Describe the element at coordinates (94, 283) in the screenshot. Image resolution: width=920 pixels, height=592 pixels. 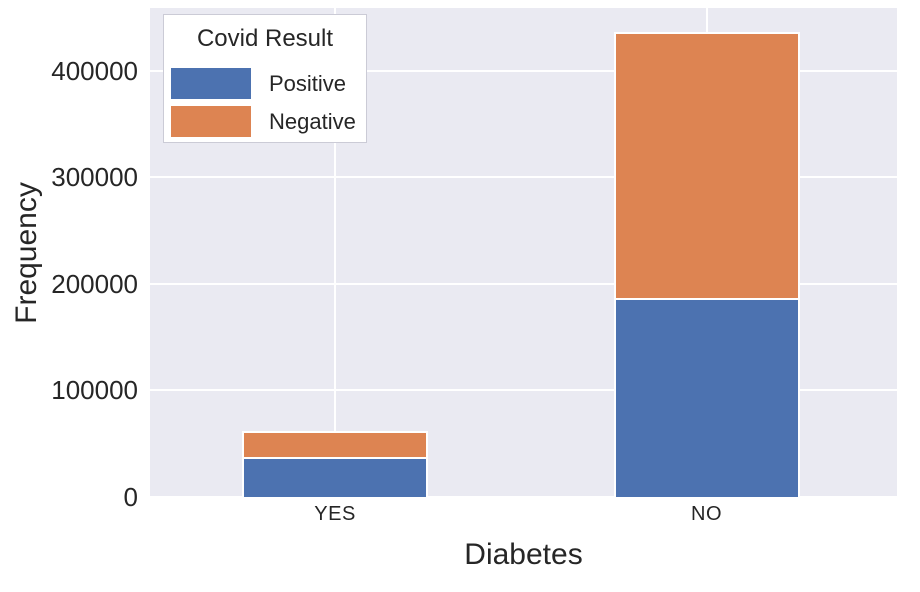
I see `ytick-label-200000: 200000` at that location.